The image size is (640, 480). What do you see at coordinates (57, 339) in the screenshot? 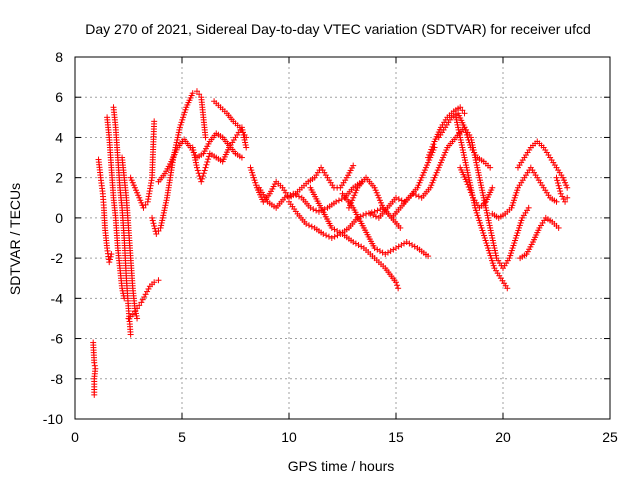
I see `y-tick-label: -6` at bounding box center [57, 339].